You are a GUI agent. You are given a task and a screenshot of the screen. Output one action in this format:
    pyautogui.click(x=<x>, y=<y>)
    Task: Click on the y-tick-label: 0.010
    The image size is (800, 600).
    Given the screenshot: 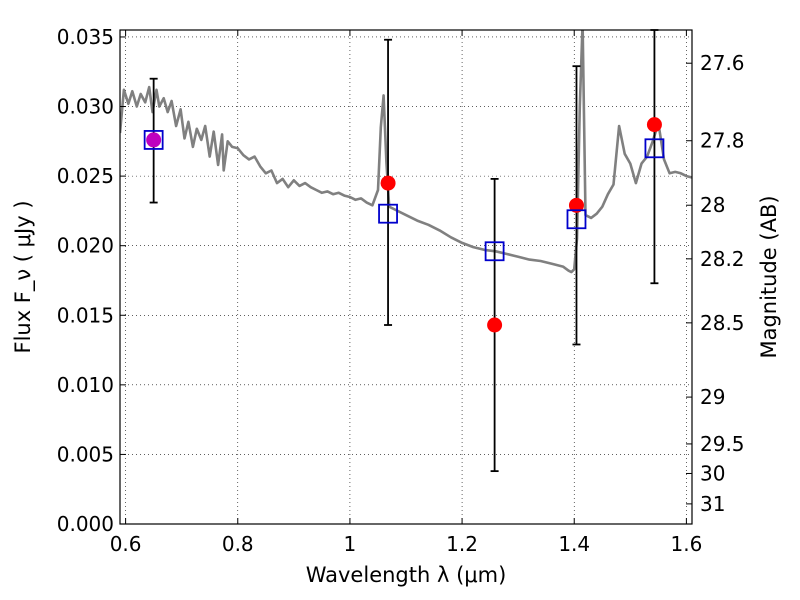 What is the action you would take?
    pyautogui.click(x=85, y=385)
    